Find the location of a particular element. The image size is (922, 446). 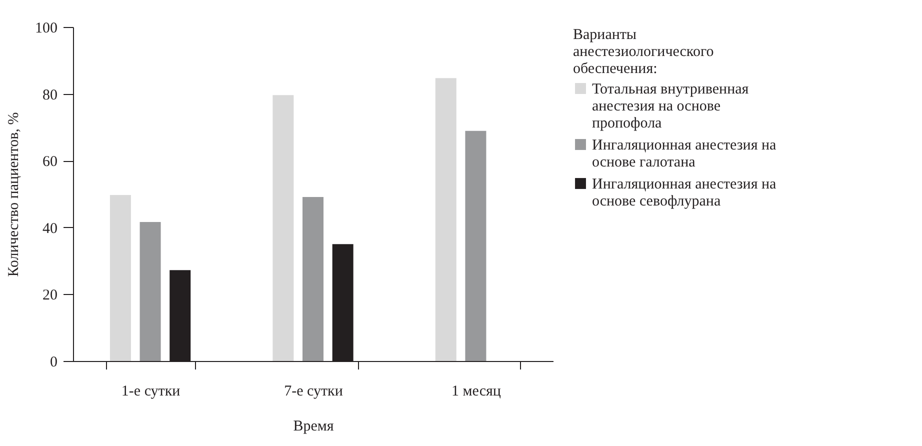

legend-label: Ингаляционная анестезия на основе севофлурана is located at coordinates (684, 193).